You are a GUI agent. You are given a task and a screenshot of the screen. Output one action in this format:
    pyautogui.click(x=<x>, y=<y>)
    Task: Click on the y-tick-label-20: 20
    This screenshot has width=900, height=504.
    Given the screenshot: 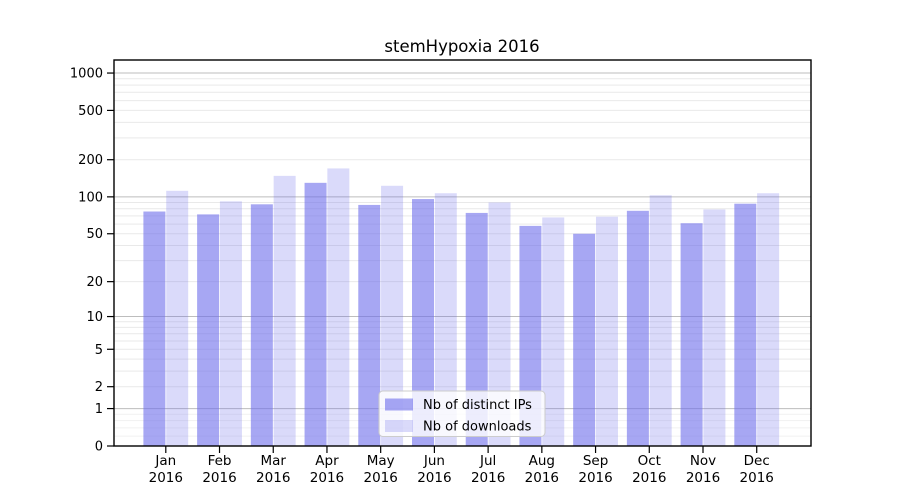 What is the action you would take?
    pyautogui.click(x=94, y=282)
    